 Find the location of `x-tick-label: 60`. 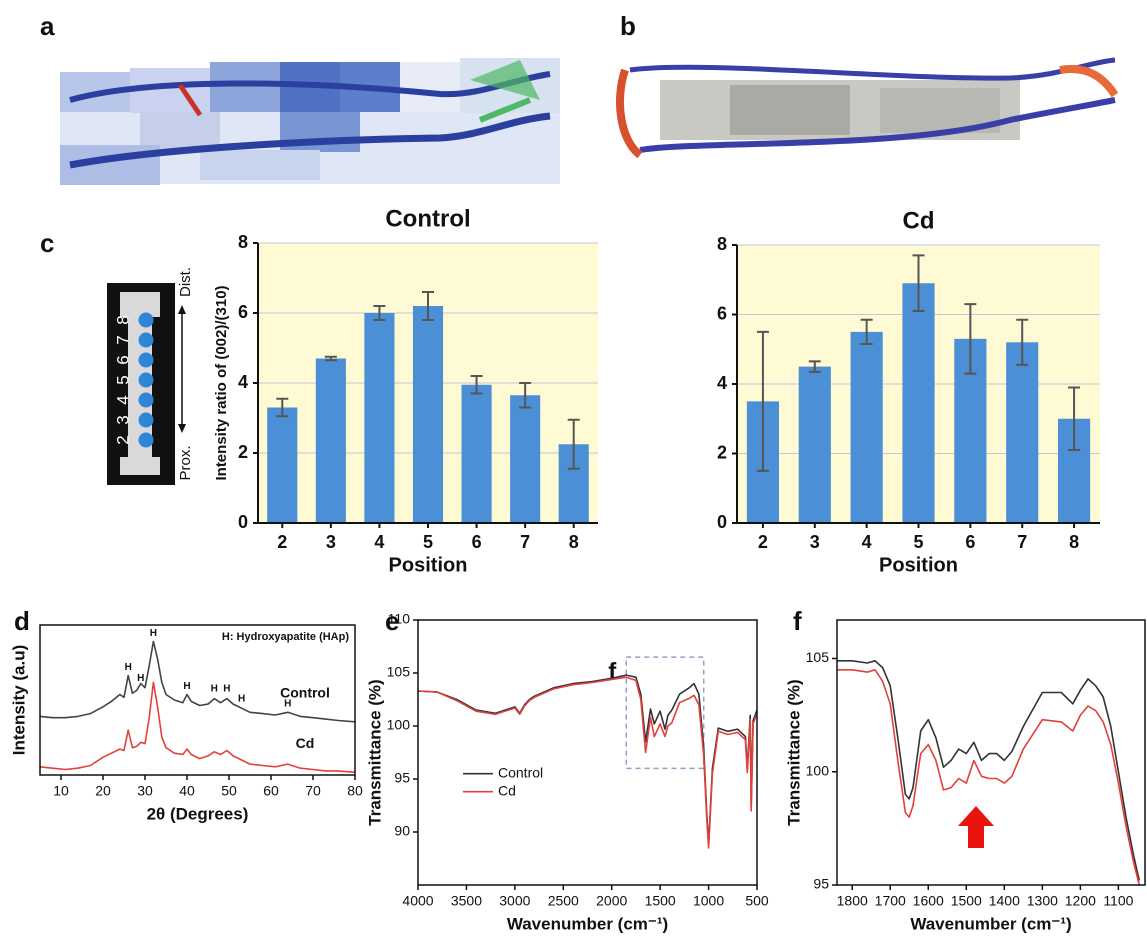

x-tick-label: 60 is located at coordinates (271, 791).